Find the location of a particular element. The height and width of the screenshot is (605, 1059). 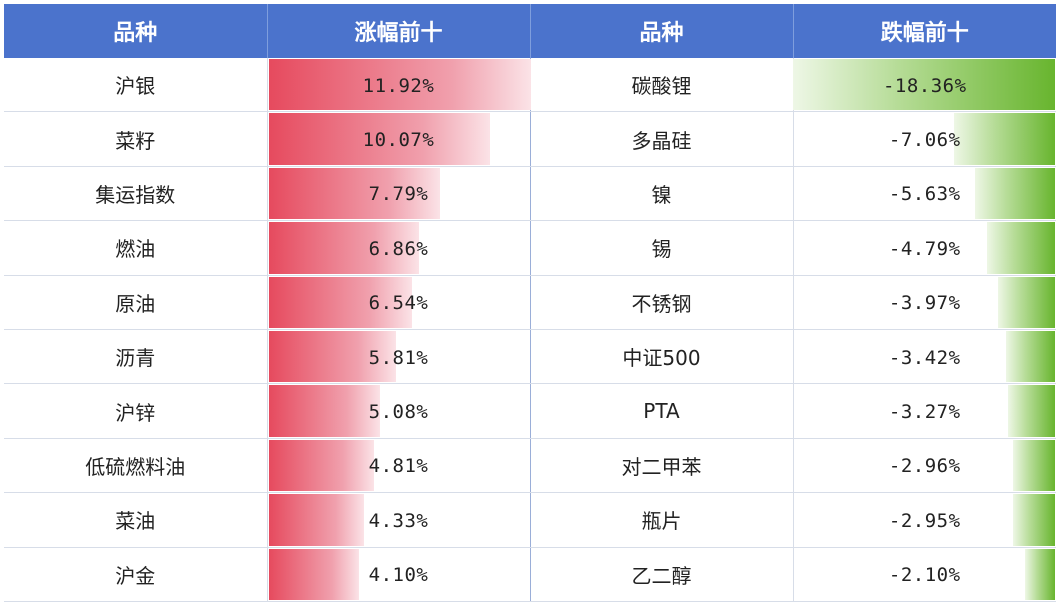

loser-name-cell: 对二甲苯 is located at coordinates (662, 466).